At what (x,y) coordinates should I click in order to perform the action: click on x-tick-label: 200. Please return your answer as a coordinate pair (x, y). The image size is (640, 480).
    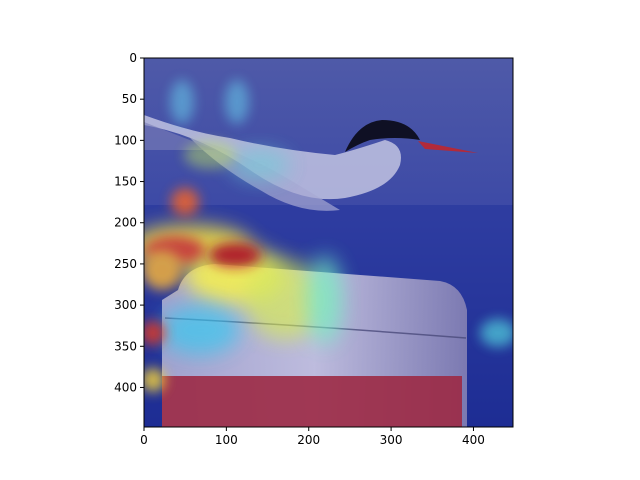
    Looking at the image, I should click on (308, 440).